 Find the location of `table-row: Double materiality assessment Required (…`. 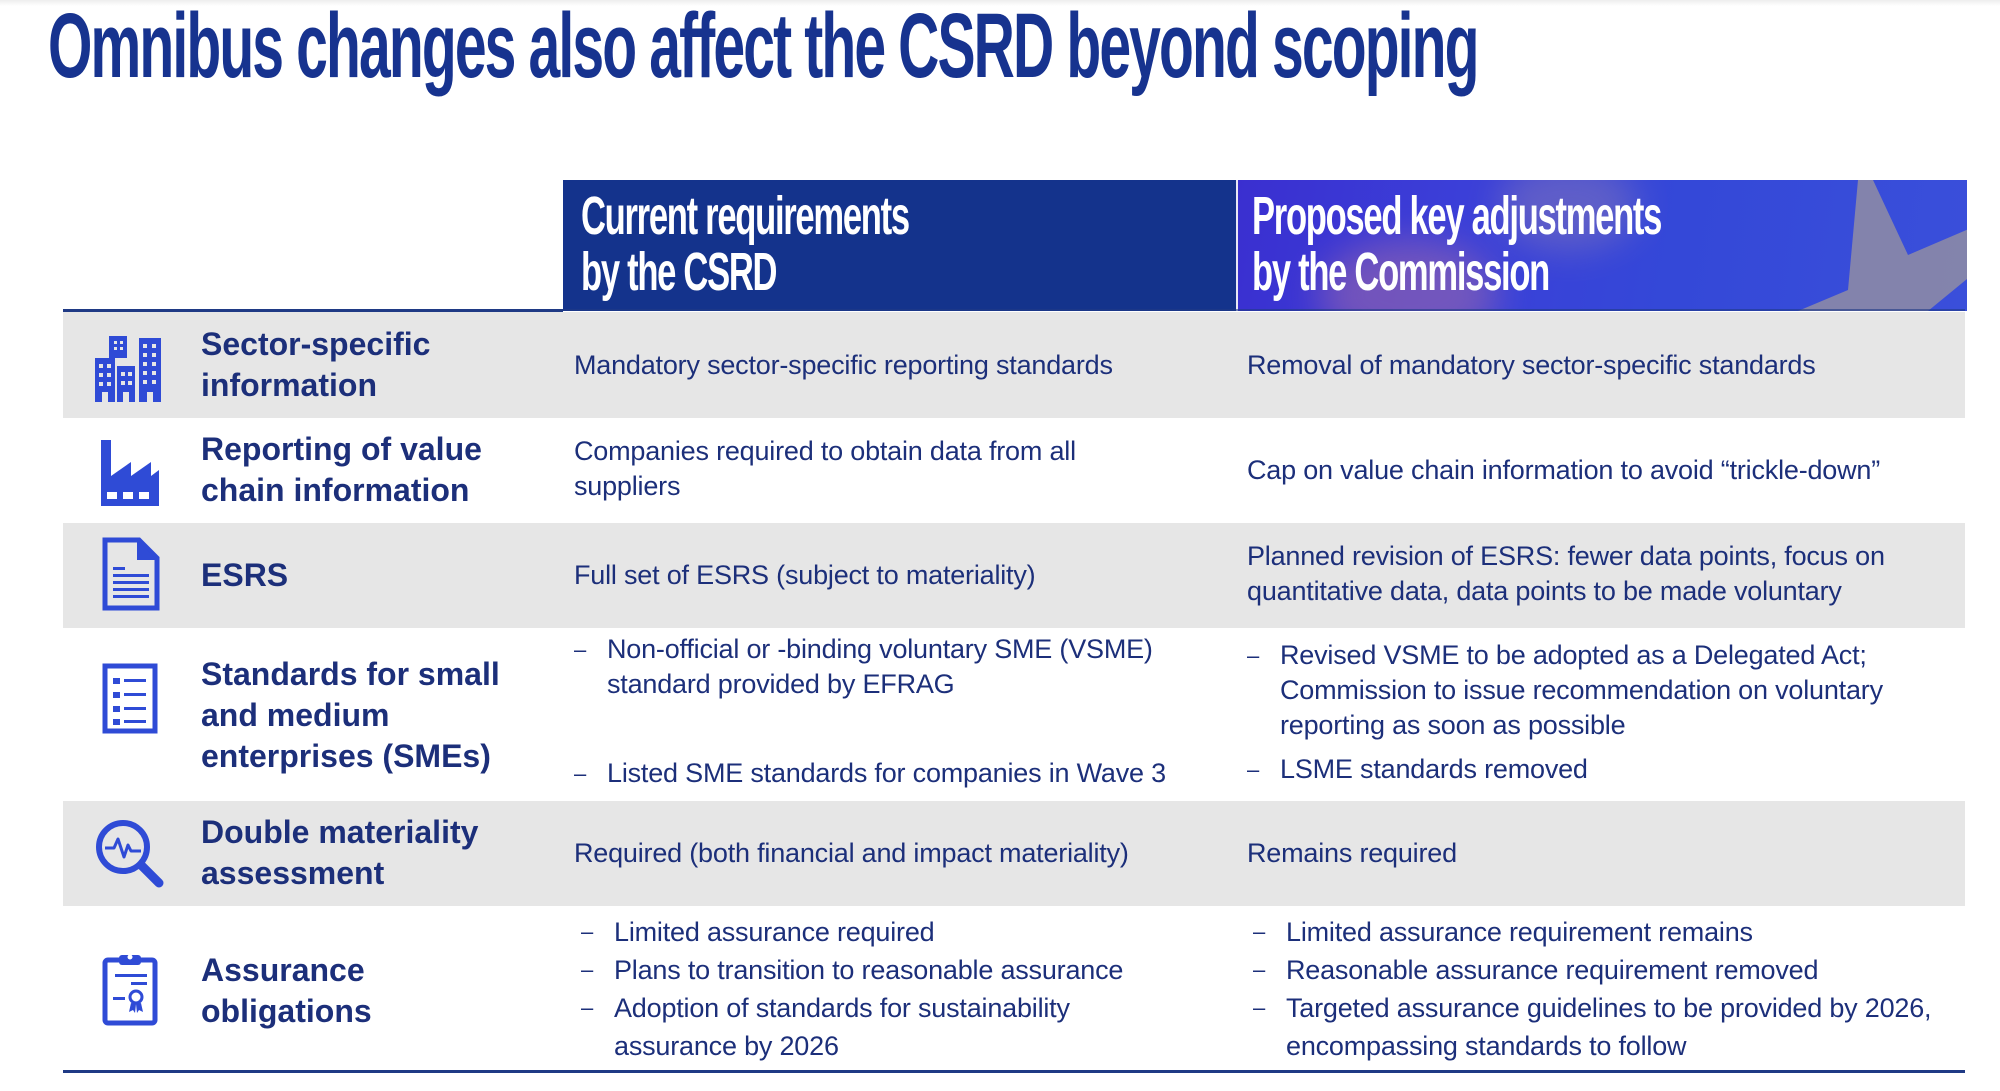

table-row: Double materiality assessment Required (… is located at coordinates (1014, 853).